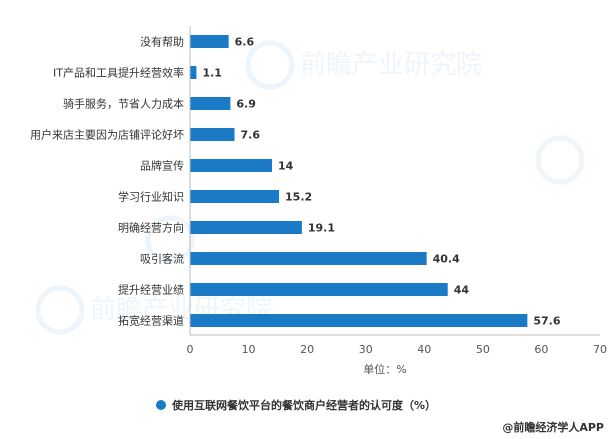  I want to click on category-label: 品牌宣传, so click(162, 166).